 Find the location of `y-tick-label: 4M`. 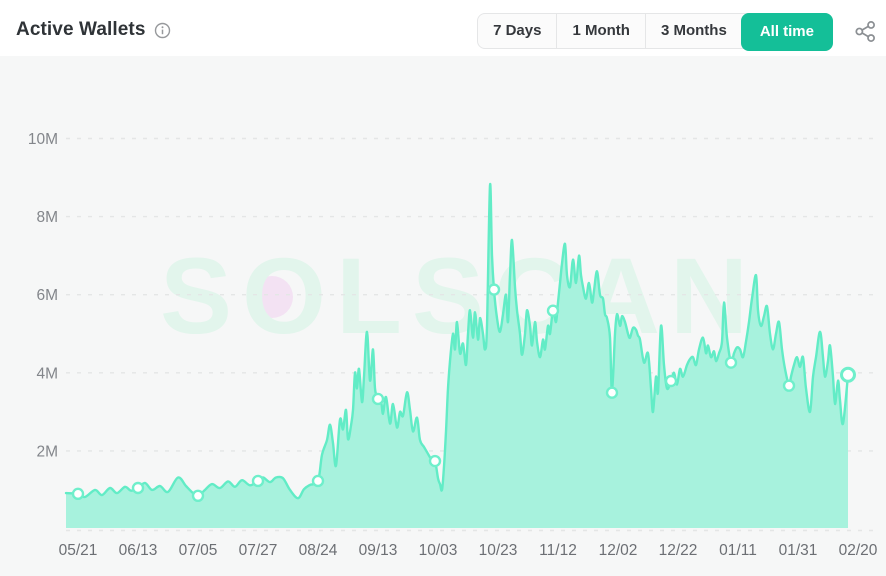

y-tick-label: 4M is located at coordinates (47, 373).